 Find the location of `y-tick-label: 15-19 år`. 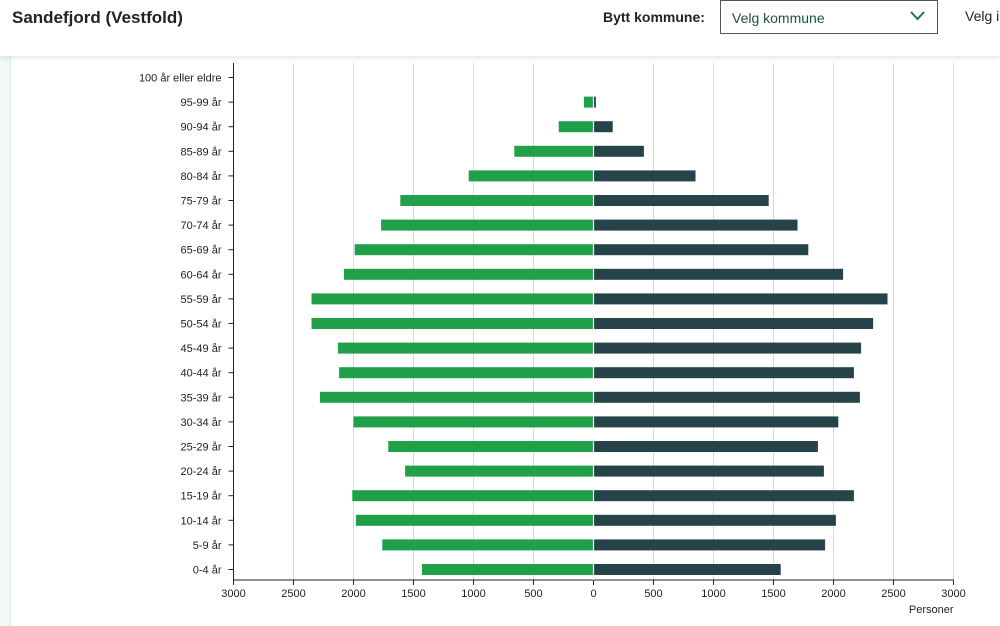

y-tick-label: 15-19 år is located at coordinates (201, 497).